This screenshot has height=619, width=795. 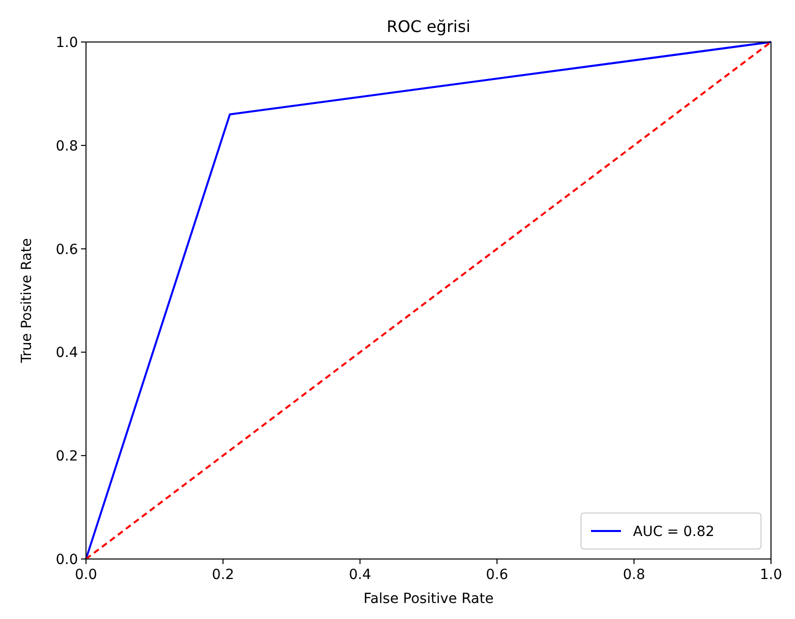 I want to click on chart-title: ROC eğrisi, so click(x=428, y=26).